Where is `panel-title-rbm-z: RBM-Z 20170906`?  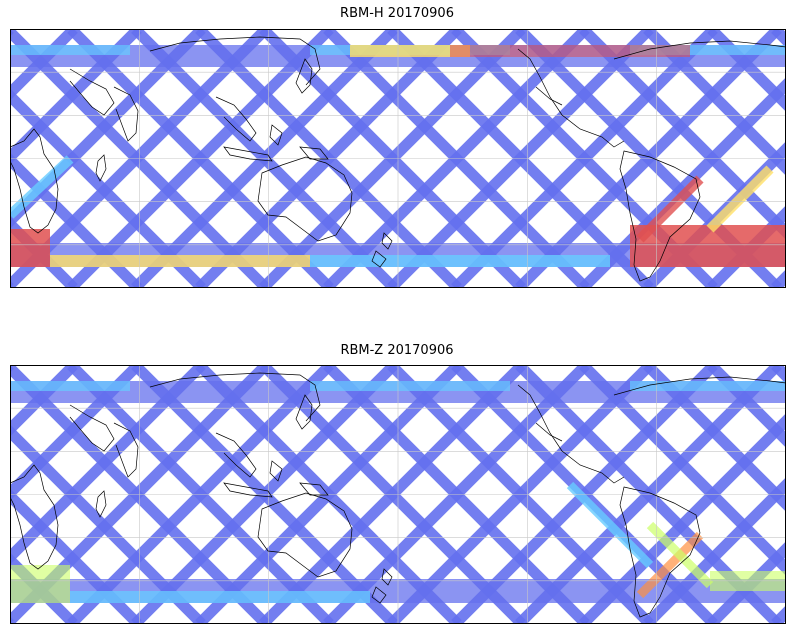
panel-title-rbm-z: RBM-Z 20170906 is located at coordinates (397, 350).